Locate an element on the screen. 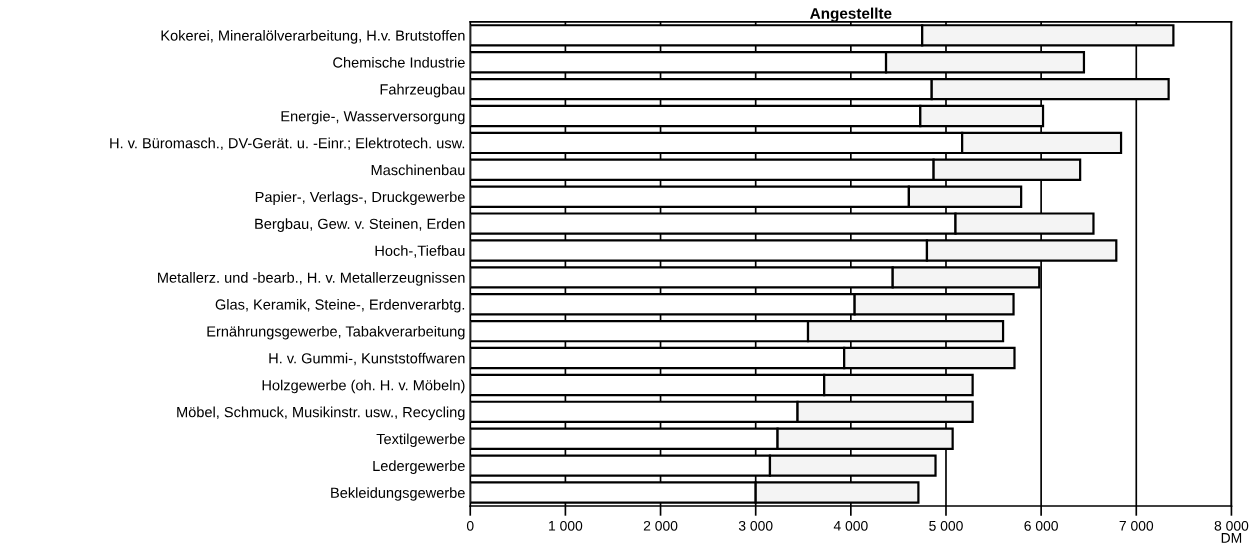  y-tick-label: H. v. Gummi-, Kunststoffwaren is located at coordinates (367, 359).